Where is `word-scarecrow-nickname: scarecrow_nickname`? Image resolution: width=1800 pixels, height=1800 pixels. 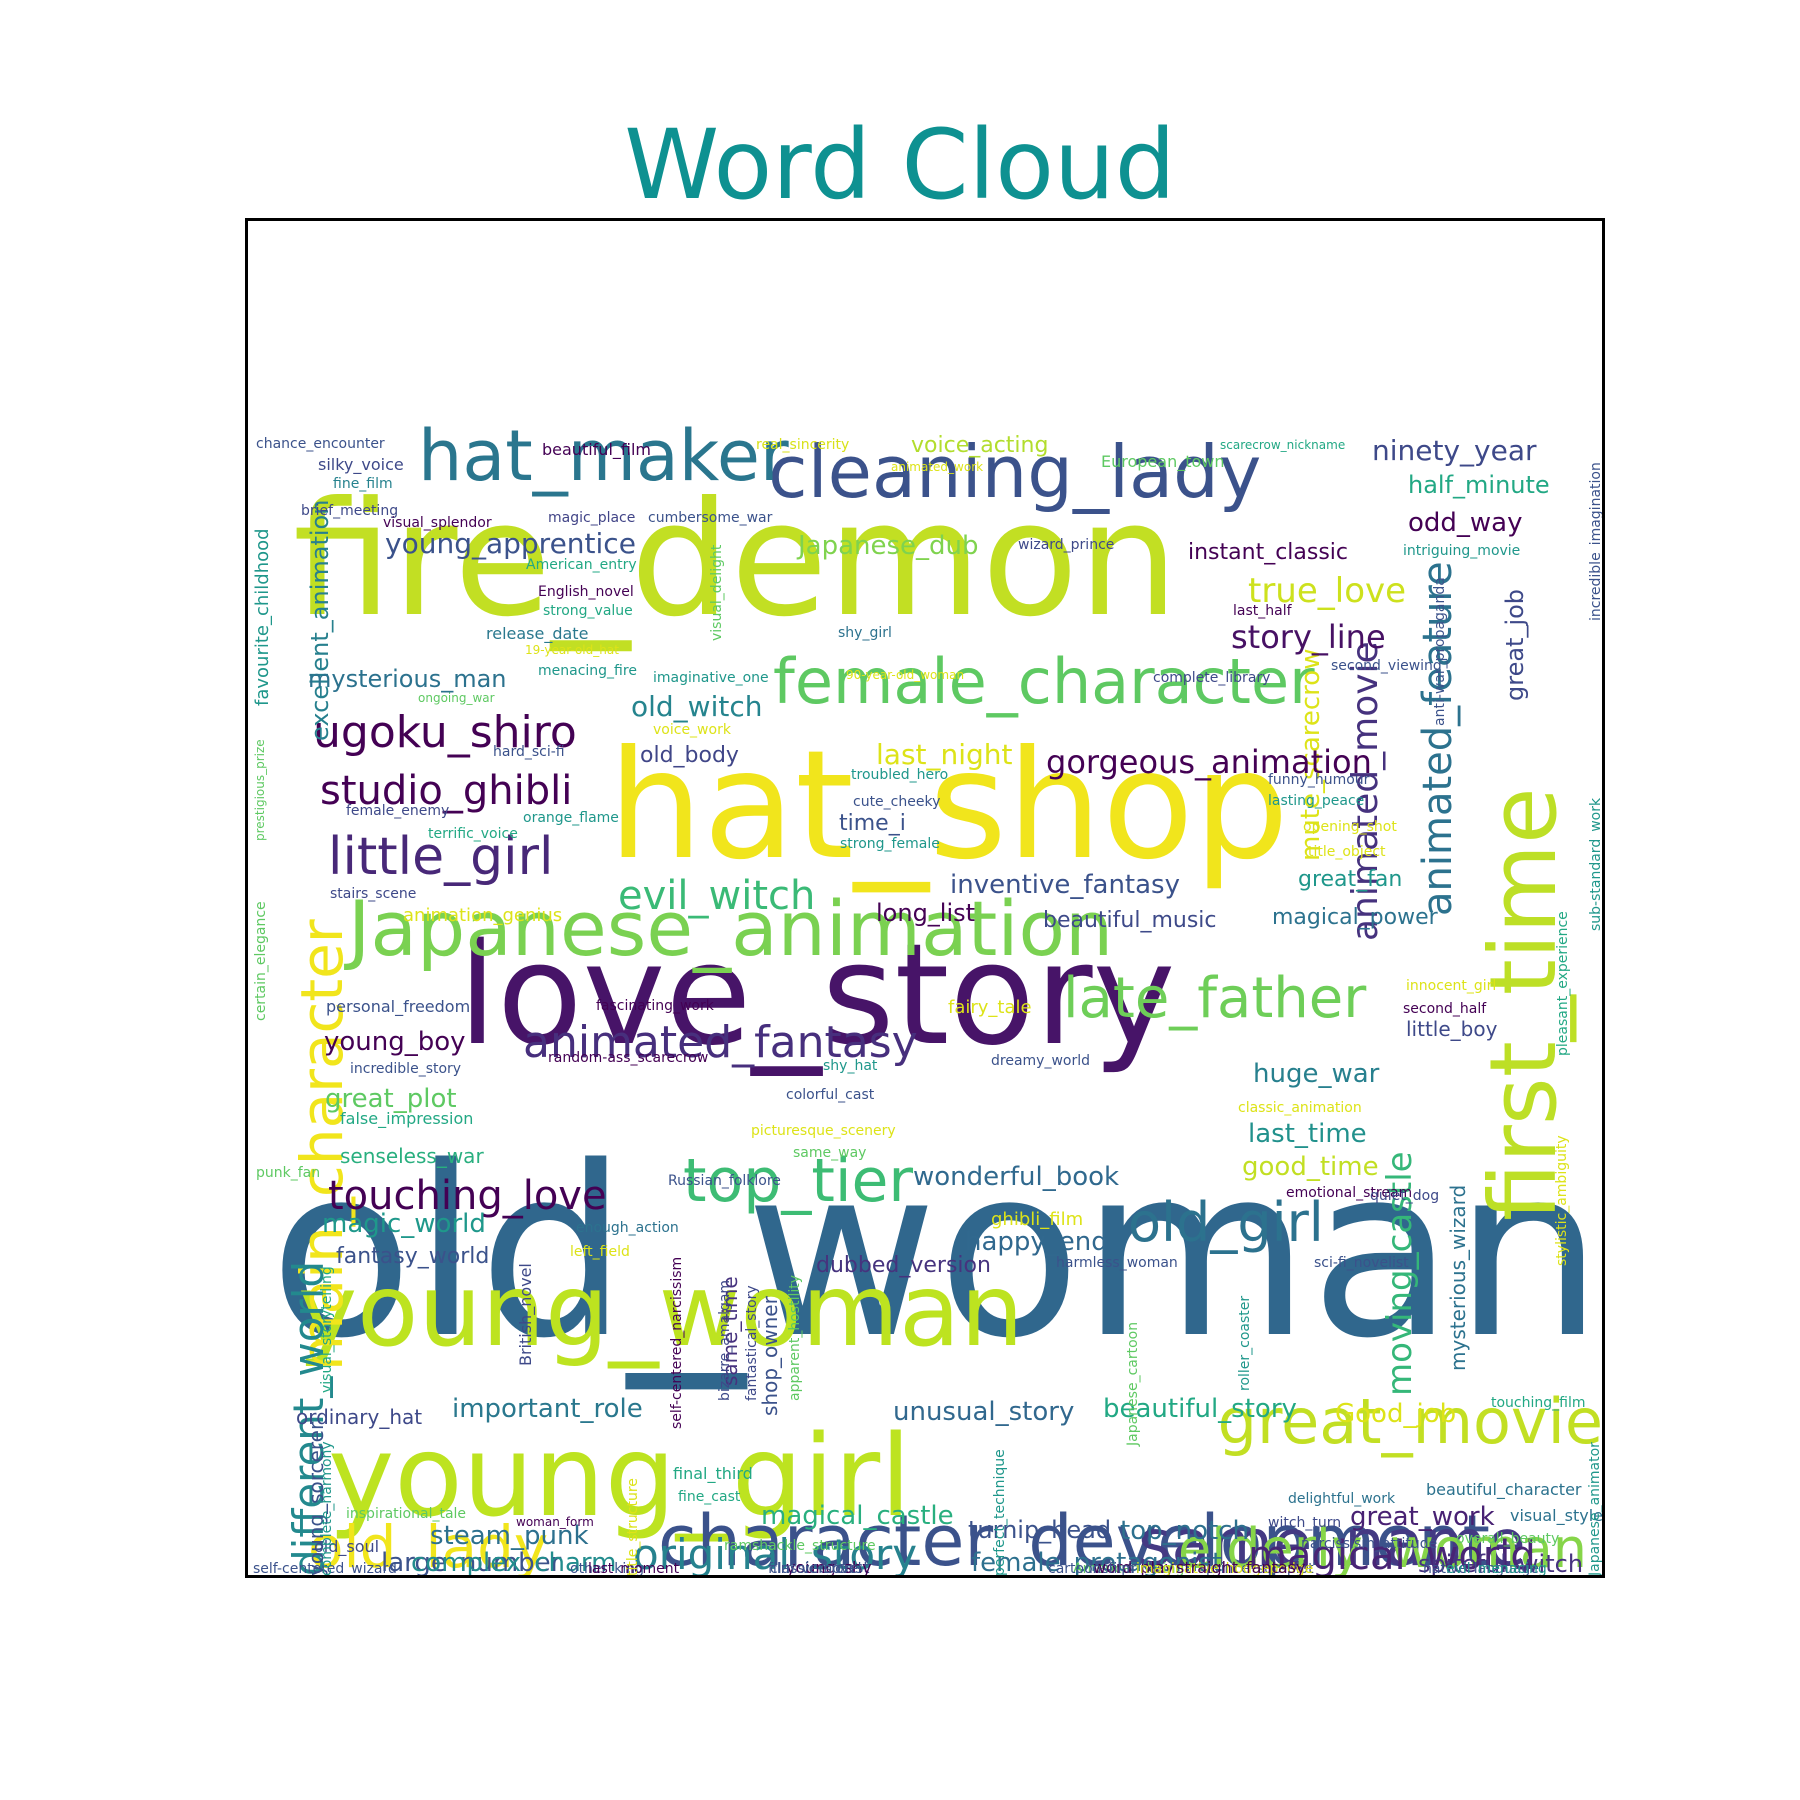
word-scarecrow-nickname: scarecrow_nickname is located at coordinates (1283, 445).